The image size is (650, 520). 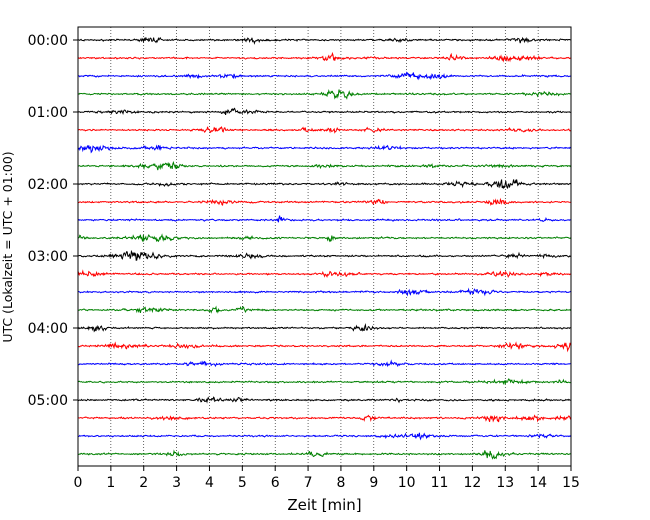 What do you see at coordinates (78, 483) in the screenshot?
I see `x-tick-label: 0` at bounding box center [78, 483].